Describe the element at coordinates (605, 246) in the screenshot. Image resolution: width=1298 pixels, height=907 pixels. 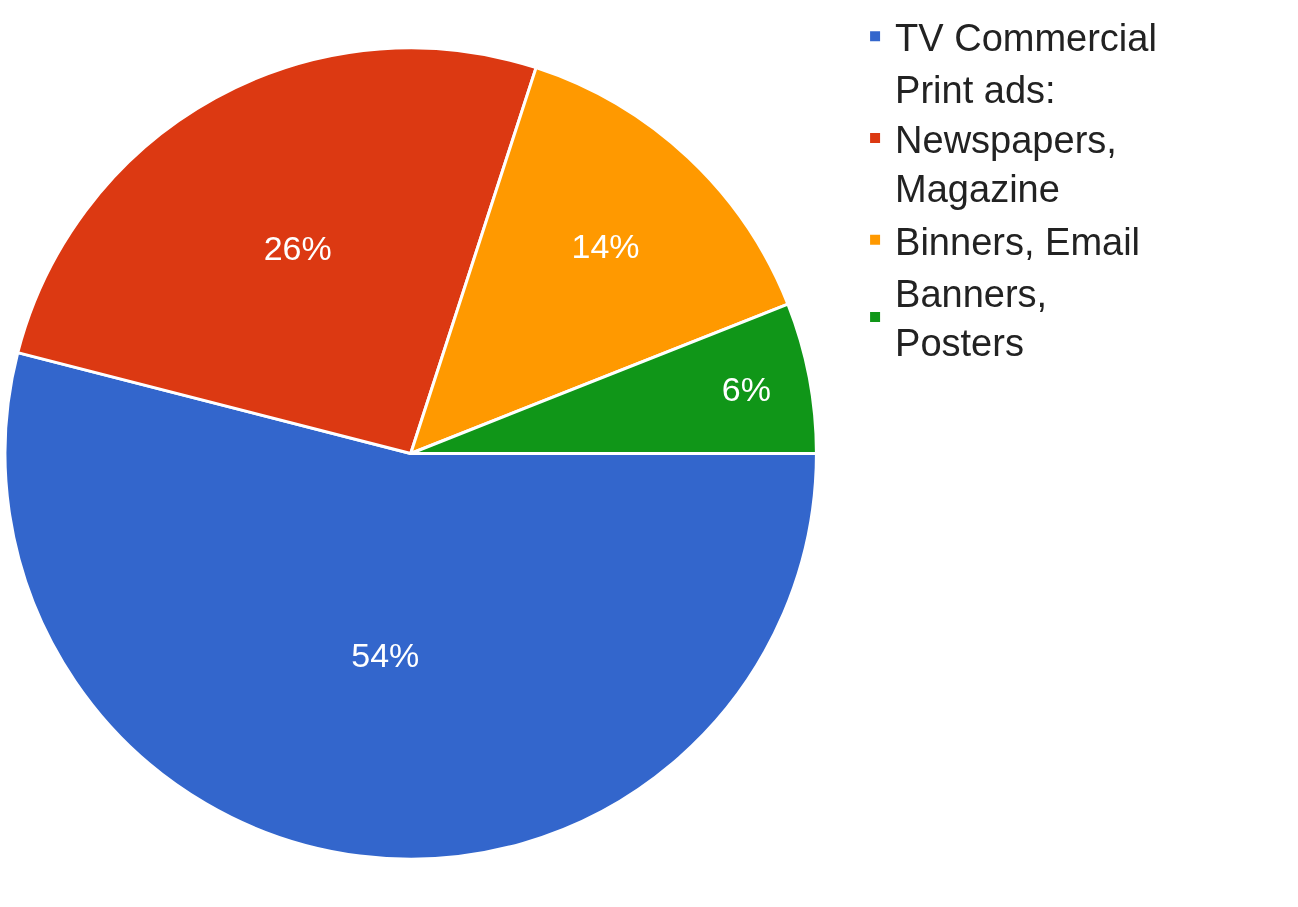
I see `data-label: 14%` at that location.